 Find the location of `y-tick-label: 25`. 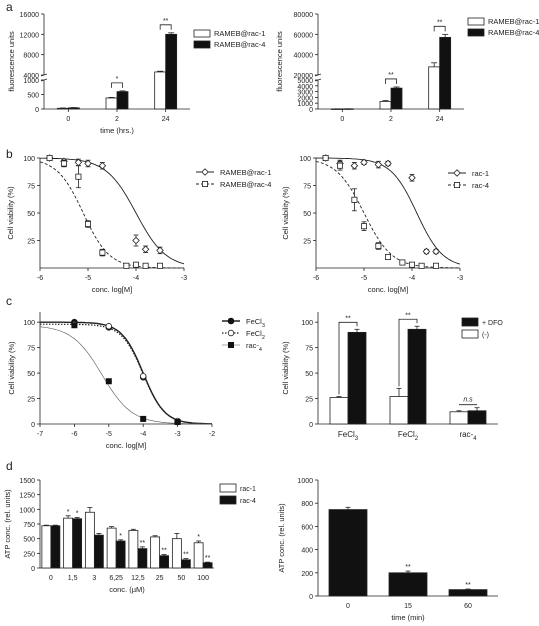

y-tick-label: 25 is located at coordinates (31, 400).